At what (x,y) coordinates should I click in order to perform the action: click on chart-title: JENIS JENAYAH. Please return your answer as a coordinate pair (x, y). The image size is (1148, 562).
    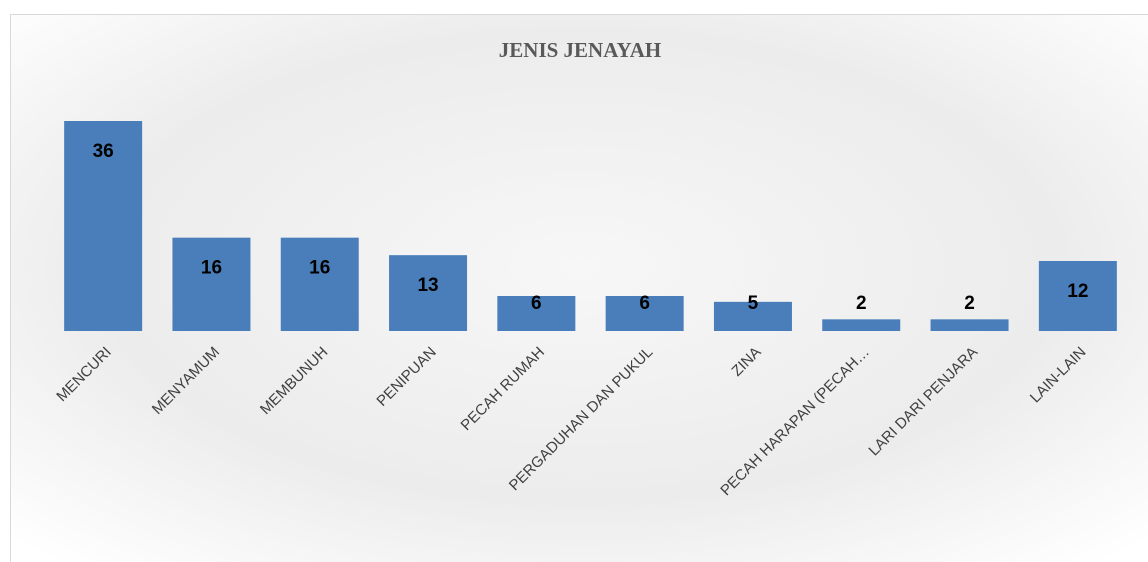
    Looking at the image, I should click on (580, 50).